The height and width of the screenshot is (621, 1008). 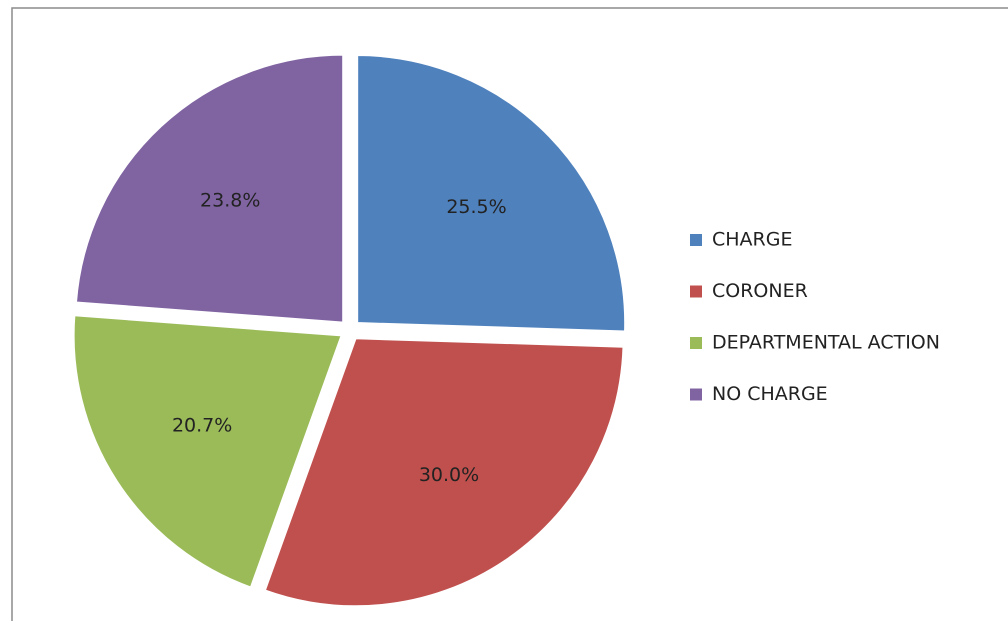 I want to click on legend-label: DEPARTMENTAL ACTION, so click(x=826, y=343).